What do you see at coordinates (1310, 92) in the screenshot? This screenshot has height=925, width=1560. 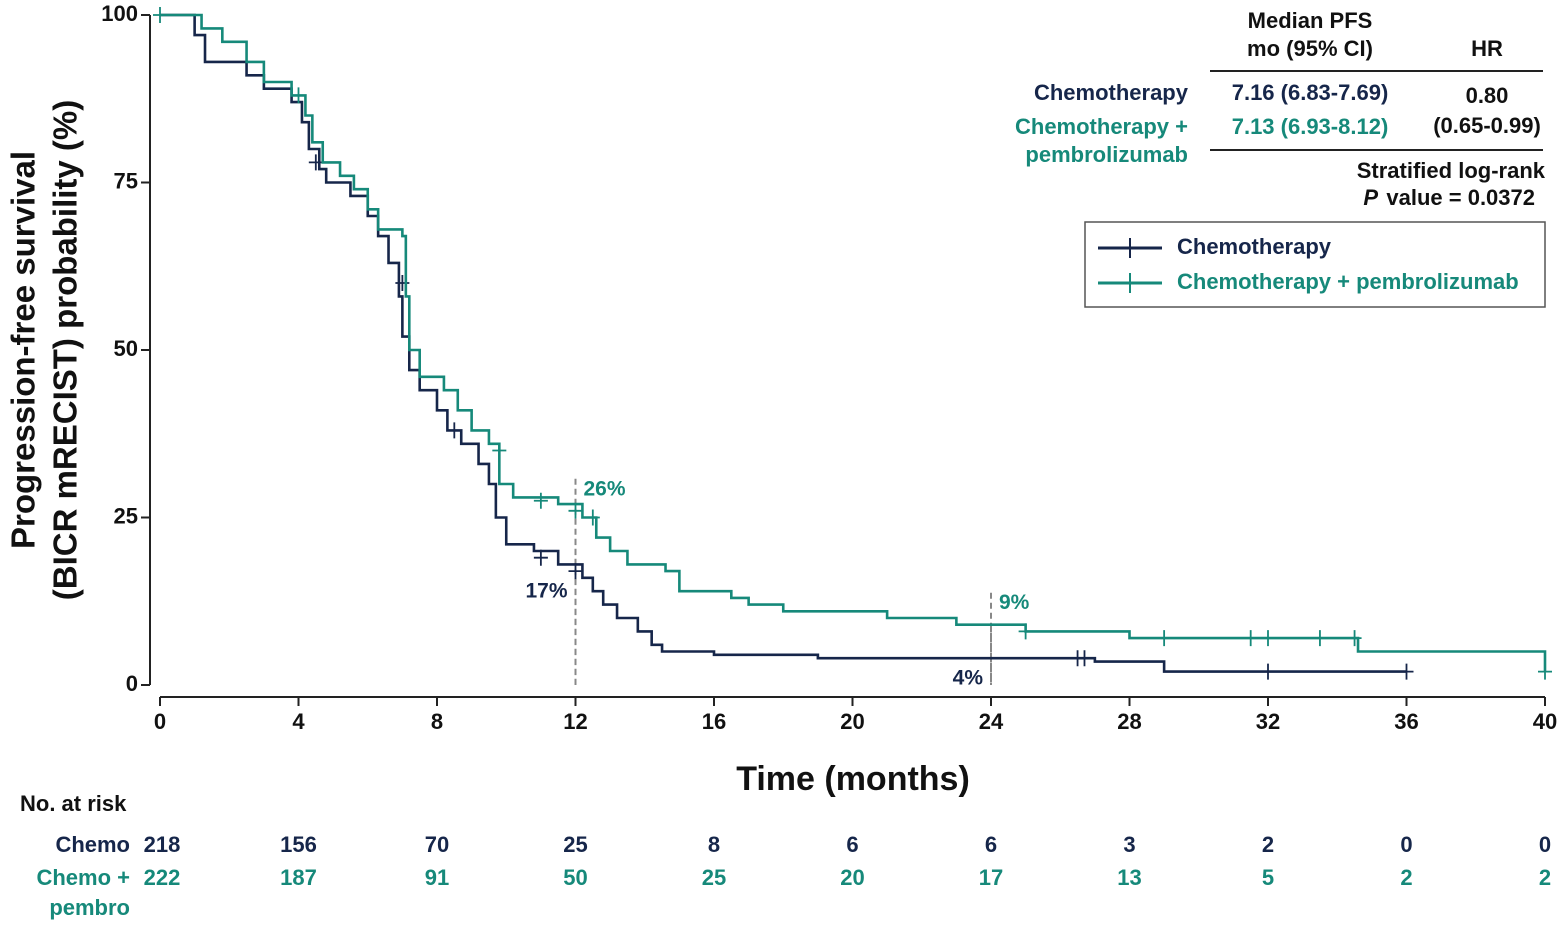 I see `row-median: 7.16 (6.83-7.69)` at bounding box center [1310, 92].